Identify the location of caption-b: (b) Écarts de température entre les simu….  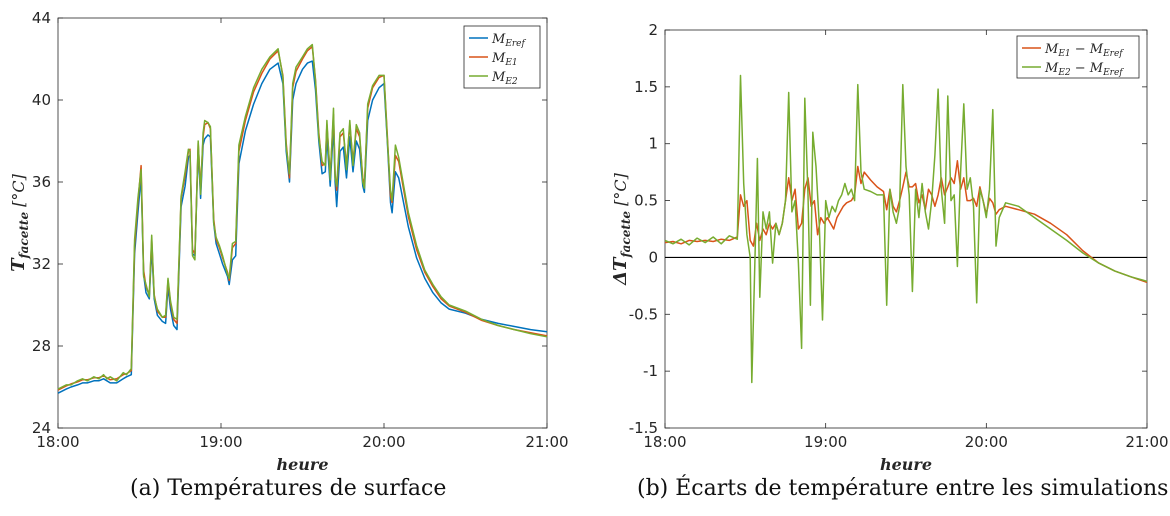
(903, 488).